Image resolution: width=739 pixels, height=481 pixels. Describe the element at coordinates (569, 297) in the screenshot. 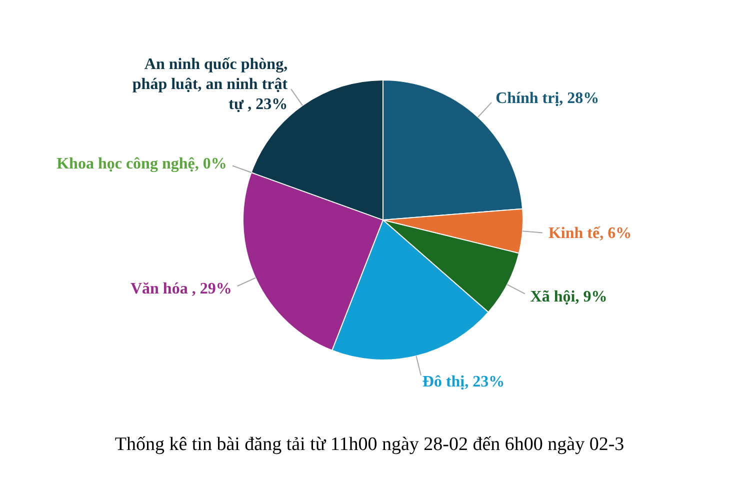

I see `slice-label: Xã hội, 9%` at that location.